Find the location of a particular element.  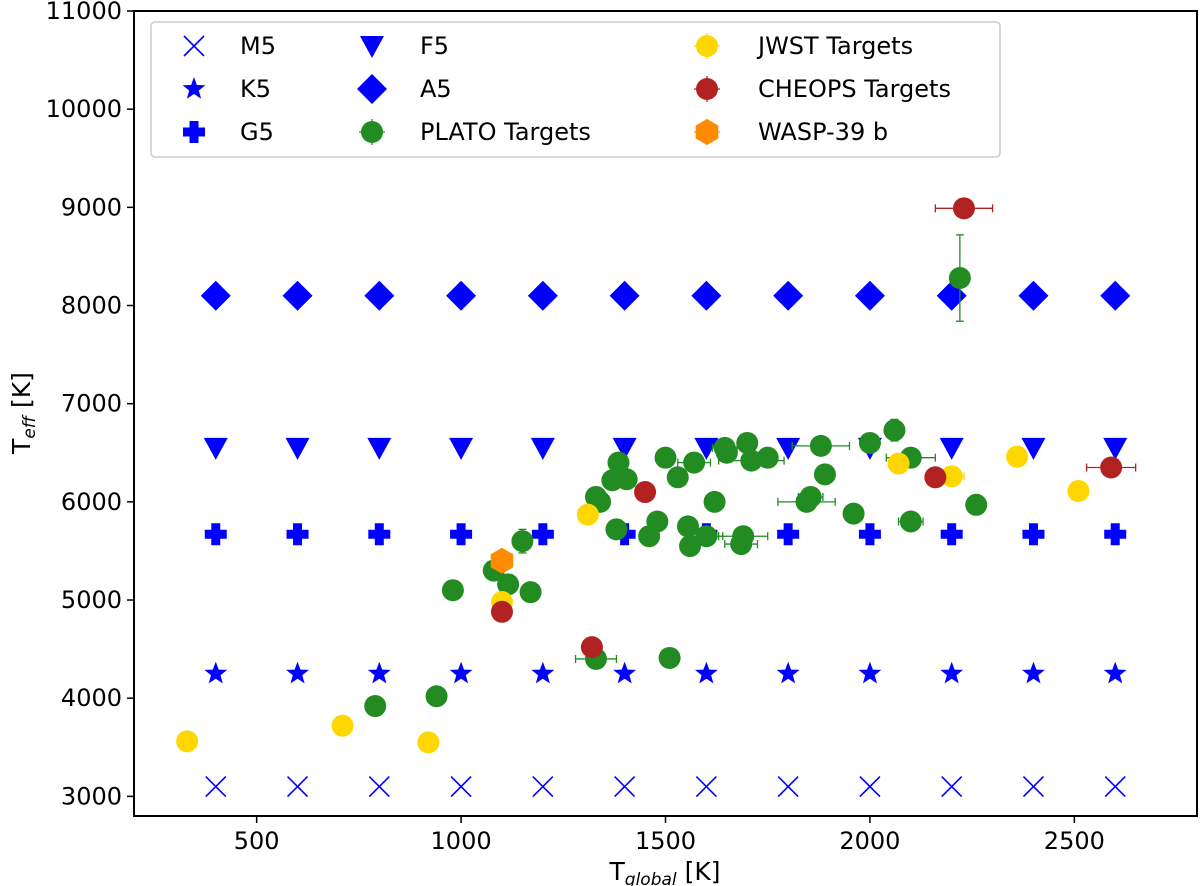

legend-label-jwst: JWST Targets is located at coordinates (834, 46).